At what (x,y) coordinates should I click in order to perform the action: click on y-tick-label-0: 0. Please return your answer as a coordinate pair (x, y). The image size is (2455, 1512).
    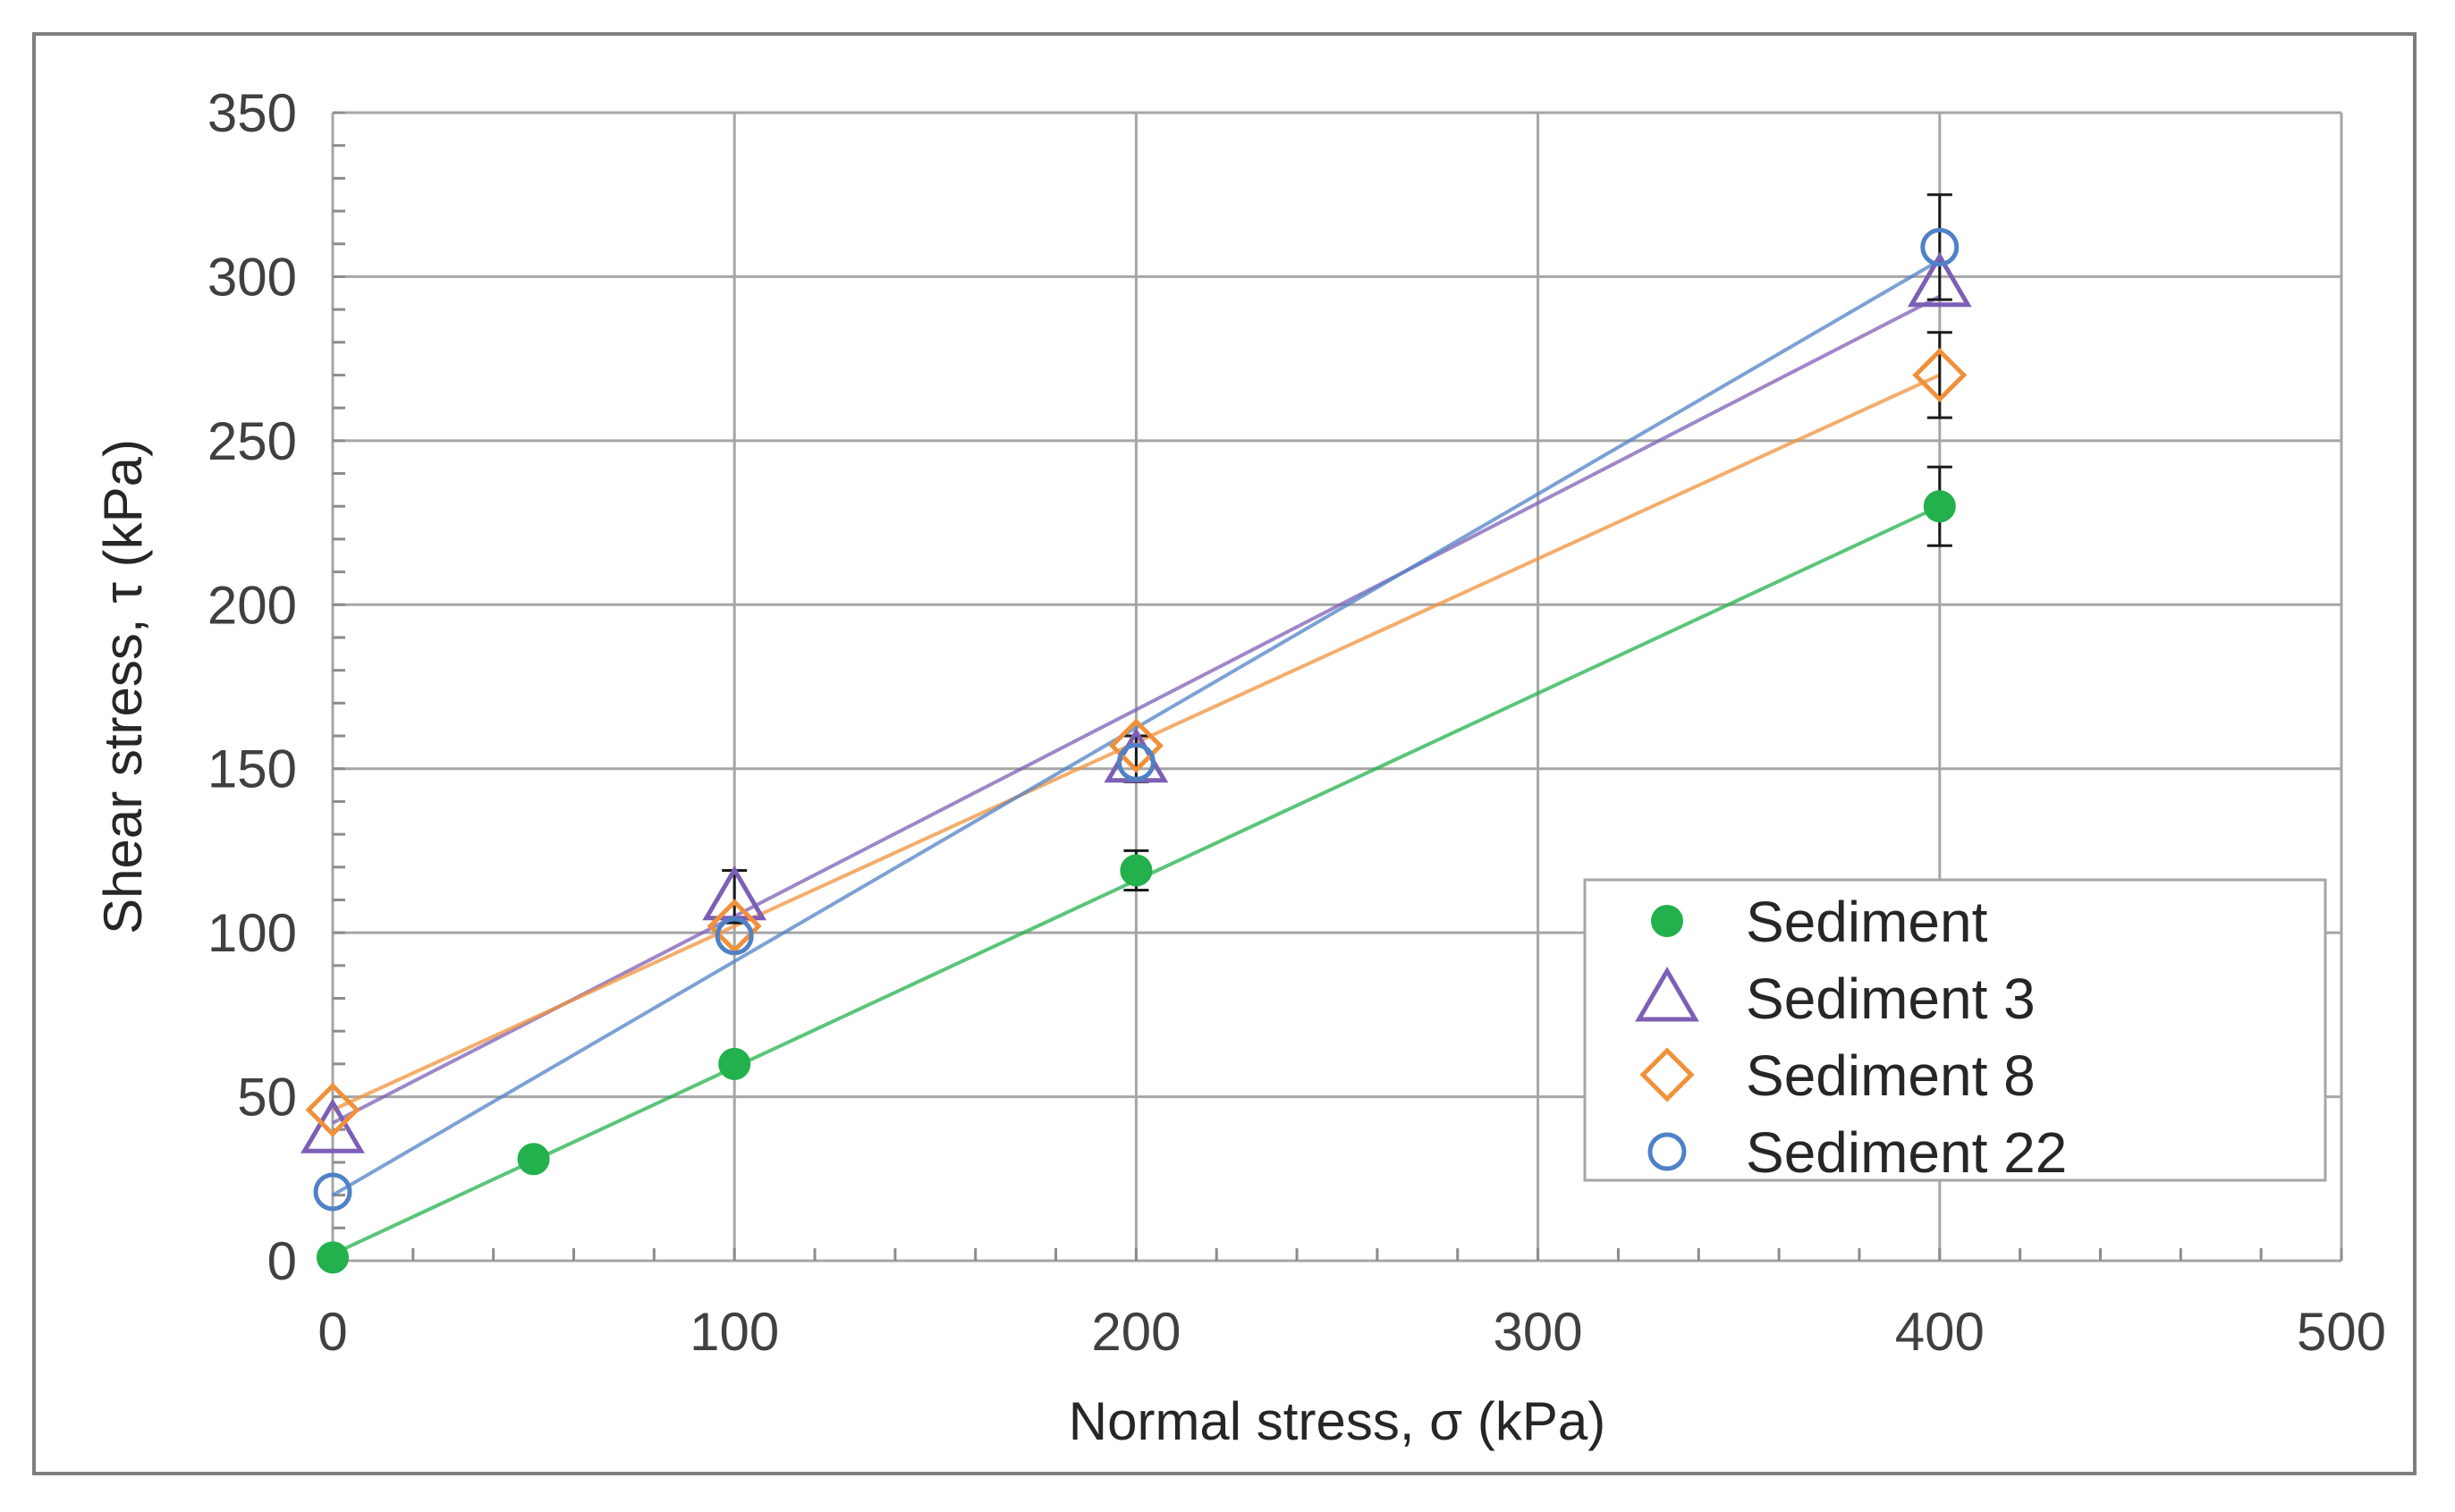
    Looking at the image, I should click on (282, 1261).